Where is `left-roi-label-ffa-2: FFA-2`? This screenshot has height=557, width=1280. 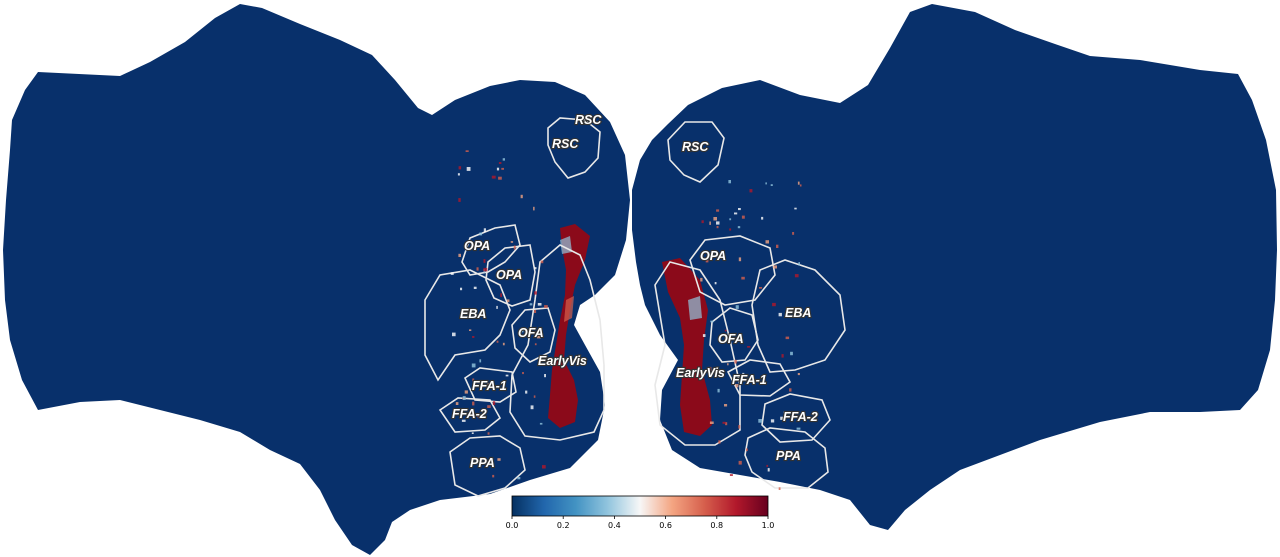 left-roi-label-ffa-2: FFA-2 is located at coordinates (469, 414).